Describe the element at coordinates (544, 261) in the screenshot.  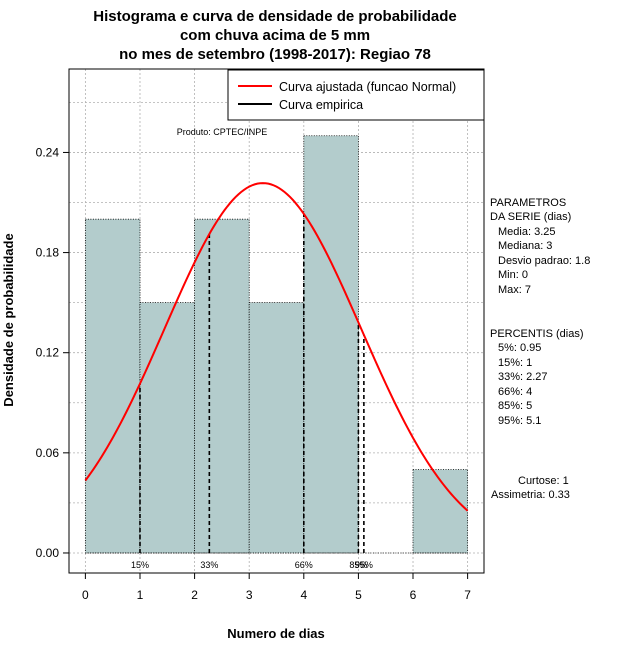
I see `stats-desvio-padrao: Desvio padrao: 1.8` at that location.